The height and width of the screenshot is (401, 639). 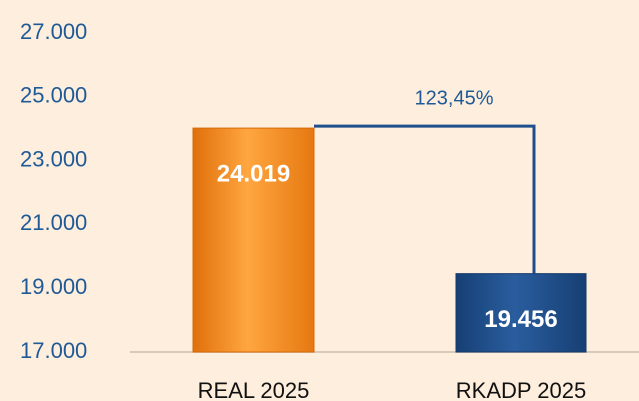 I want to click on y-tick-label: 25.000, so click(x=53, y=95).